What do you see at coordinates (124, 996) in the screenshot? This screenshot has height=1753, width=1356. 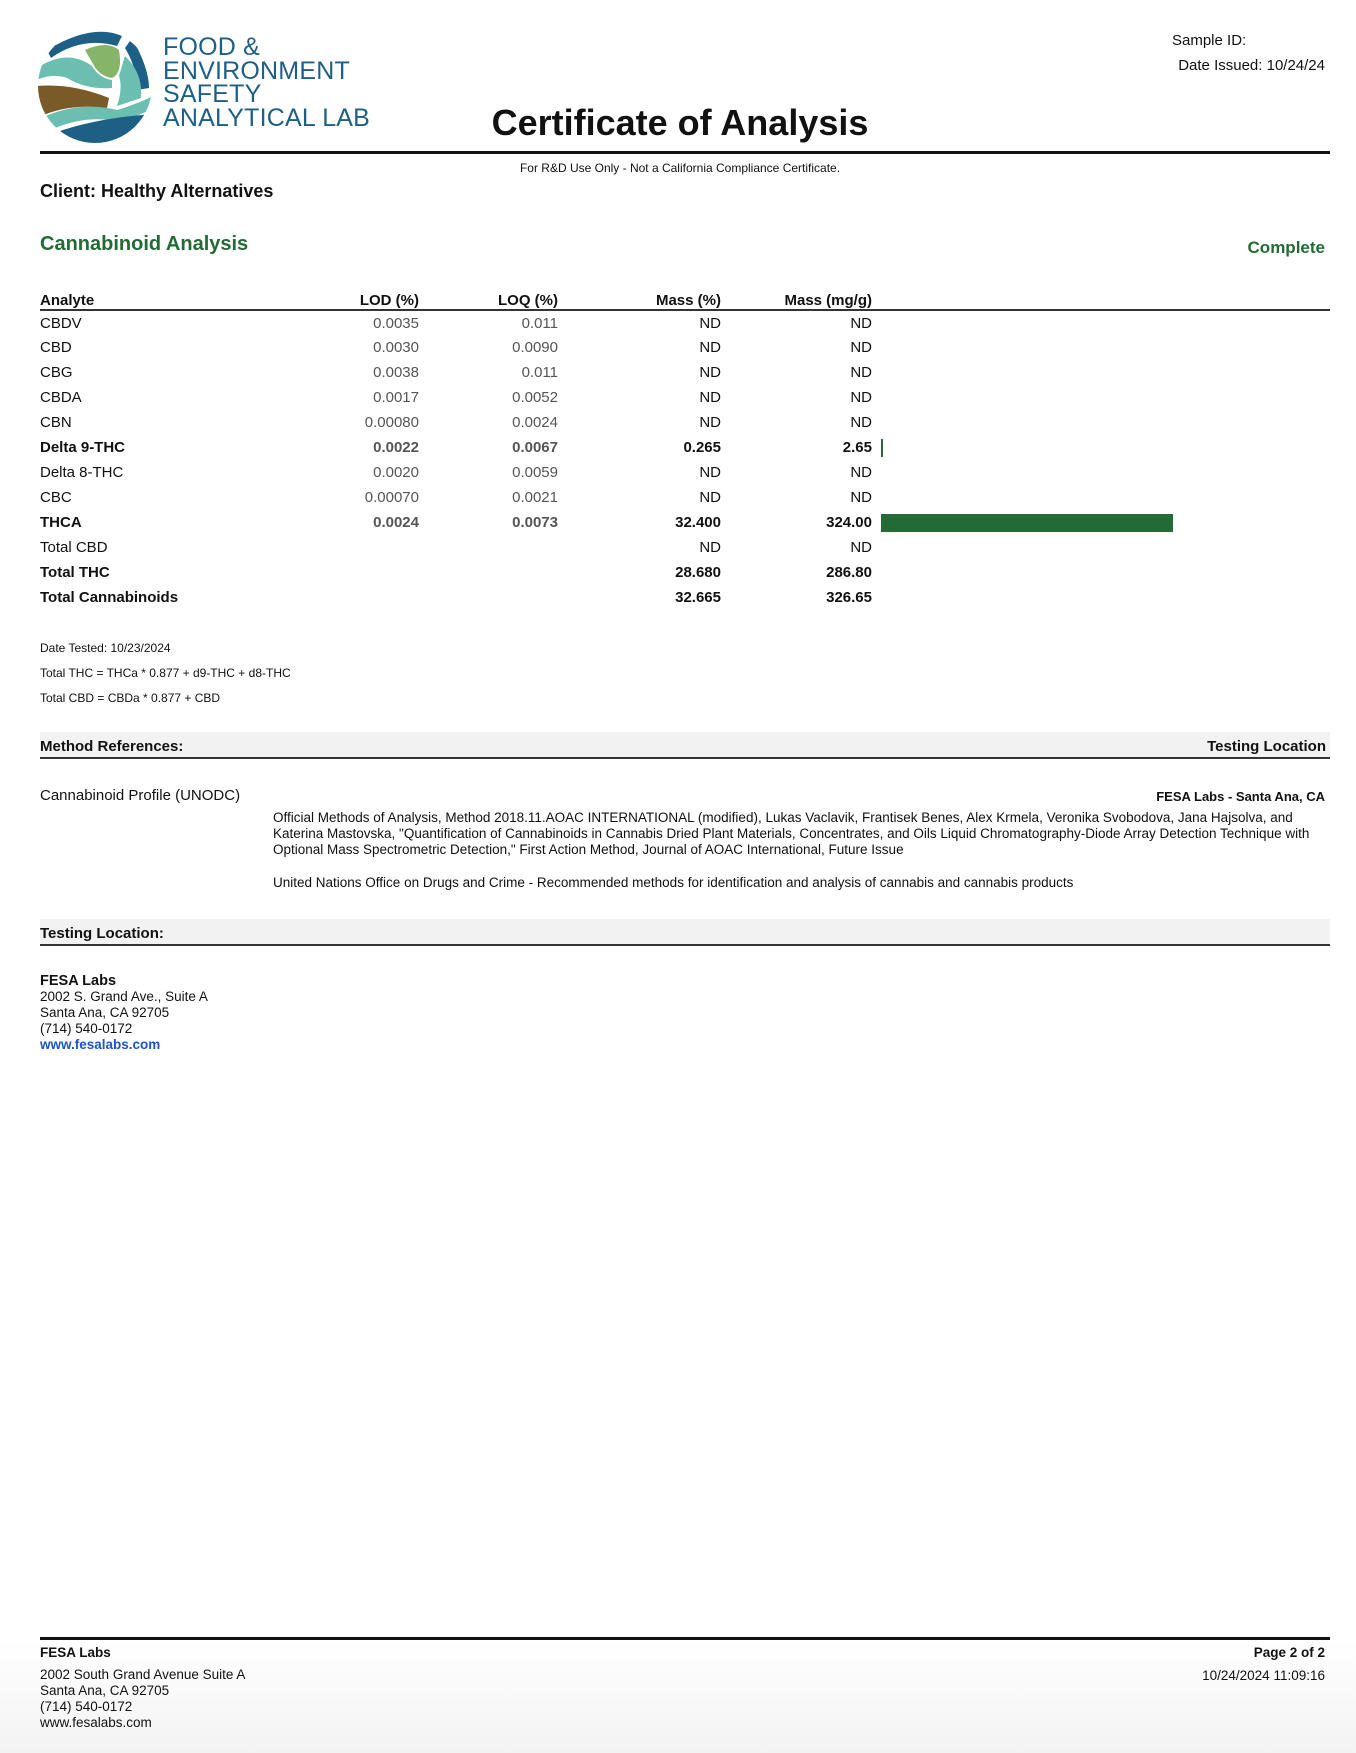 I see `address-line: 2002 S. Grand Ave., Suite A` at bounding box center [124, 996].